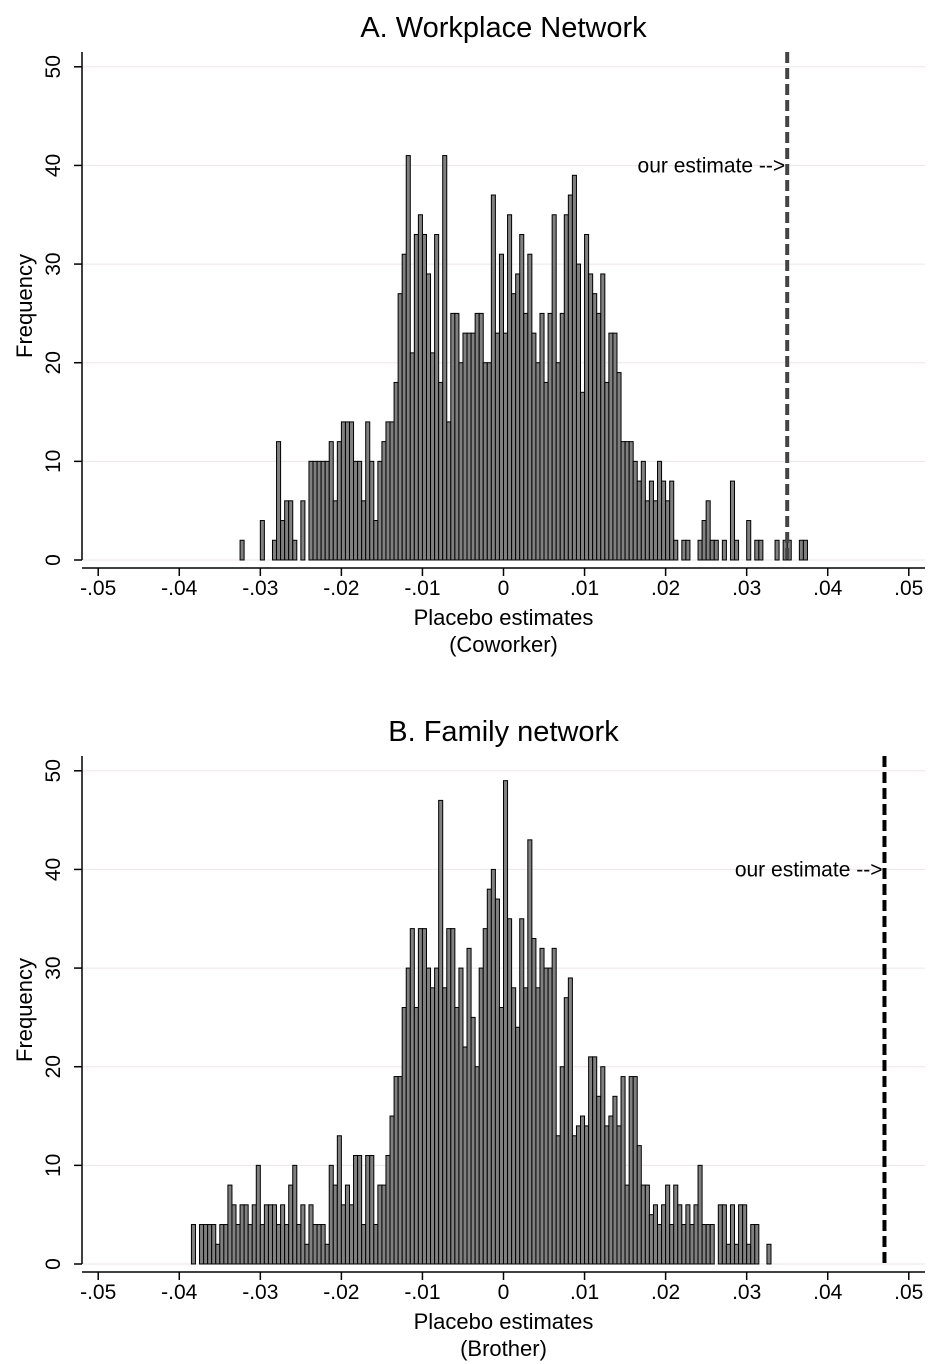  Describe the element at coordinates (260, 588) in the screenshot. I see `x-tick-label: -.03` at that location.